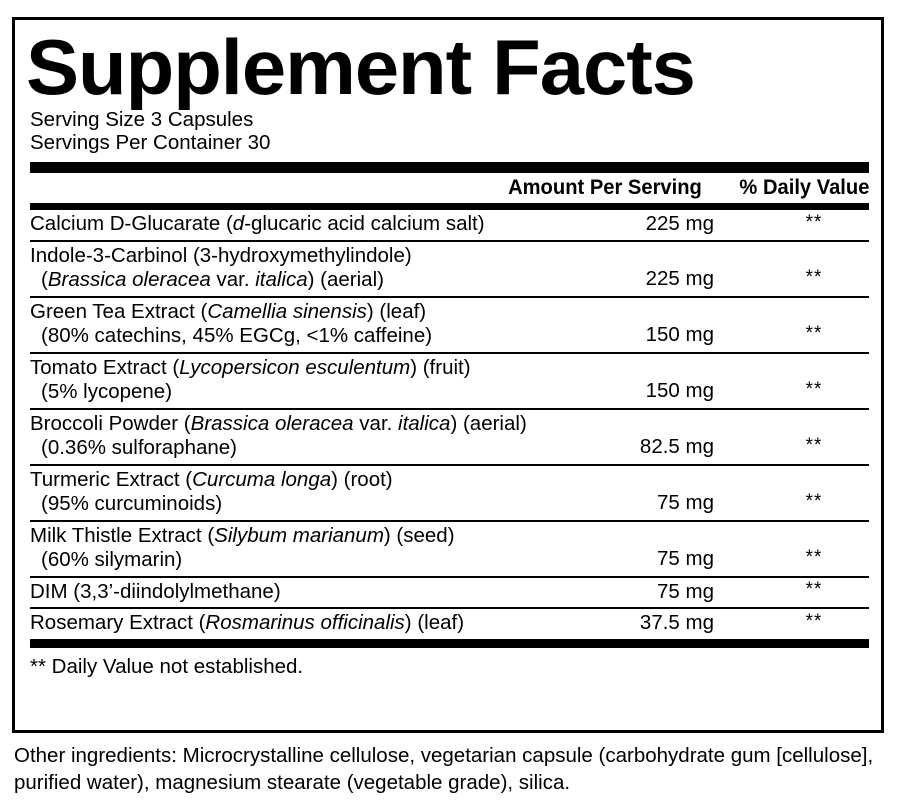  Describe the element at coordinates (361, 67) in the screenshot. I see `page-title: Supplement Facts` at that location.